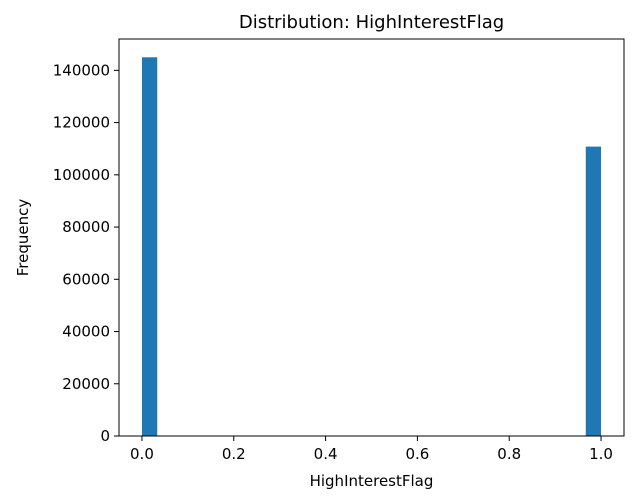 Image resolution: width=636 pixels, height=504 pixels. What do you see at coordinates (81, 123) in the screenshot?
I see `y-tick-label: 120000` at bounding box center [81, 123].